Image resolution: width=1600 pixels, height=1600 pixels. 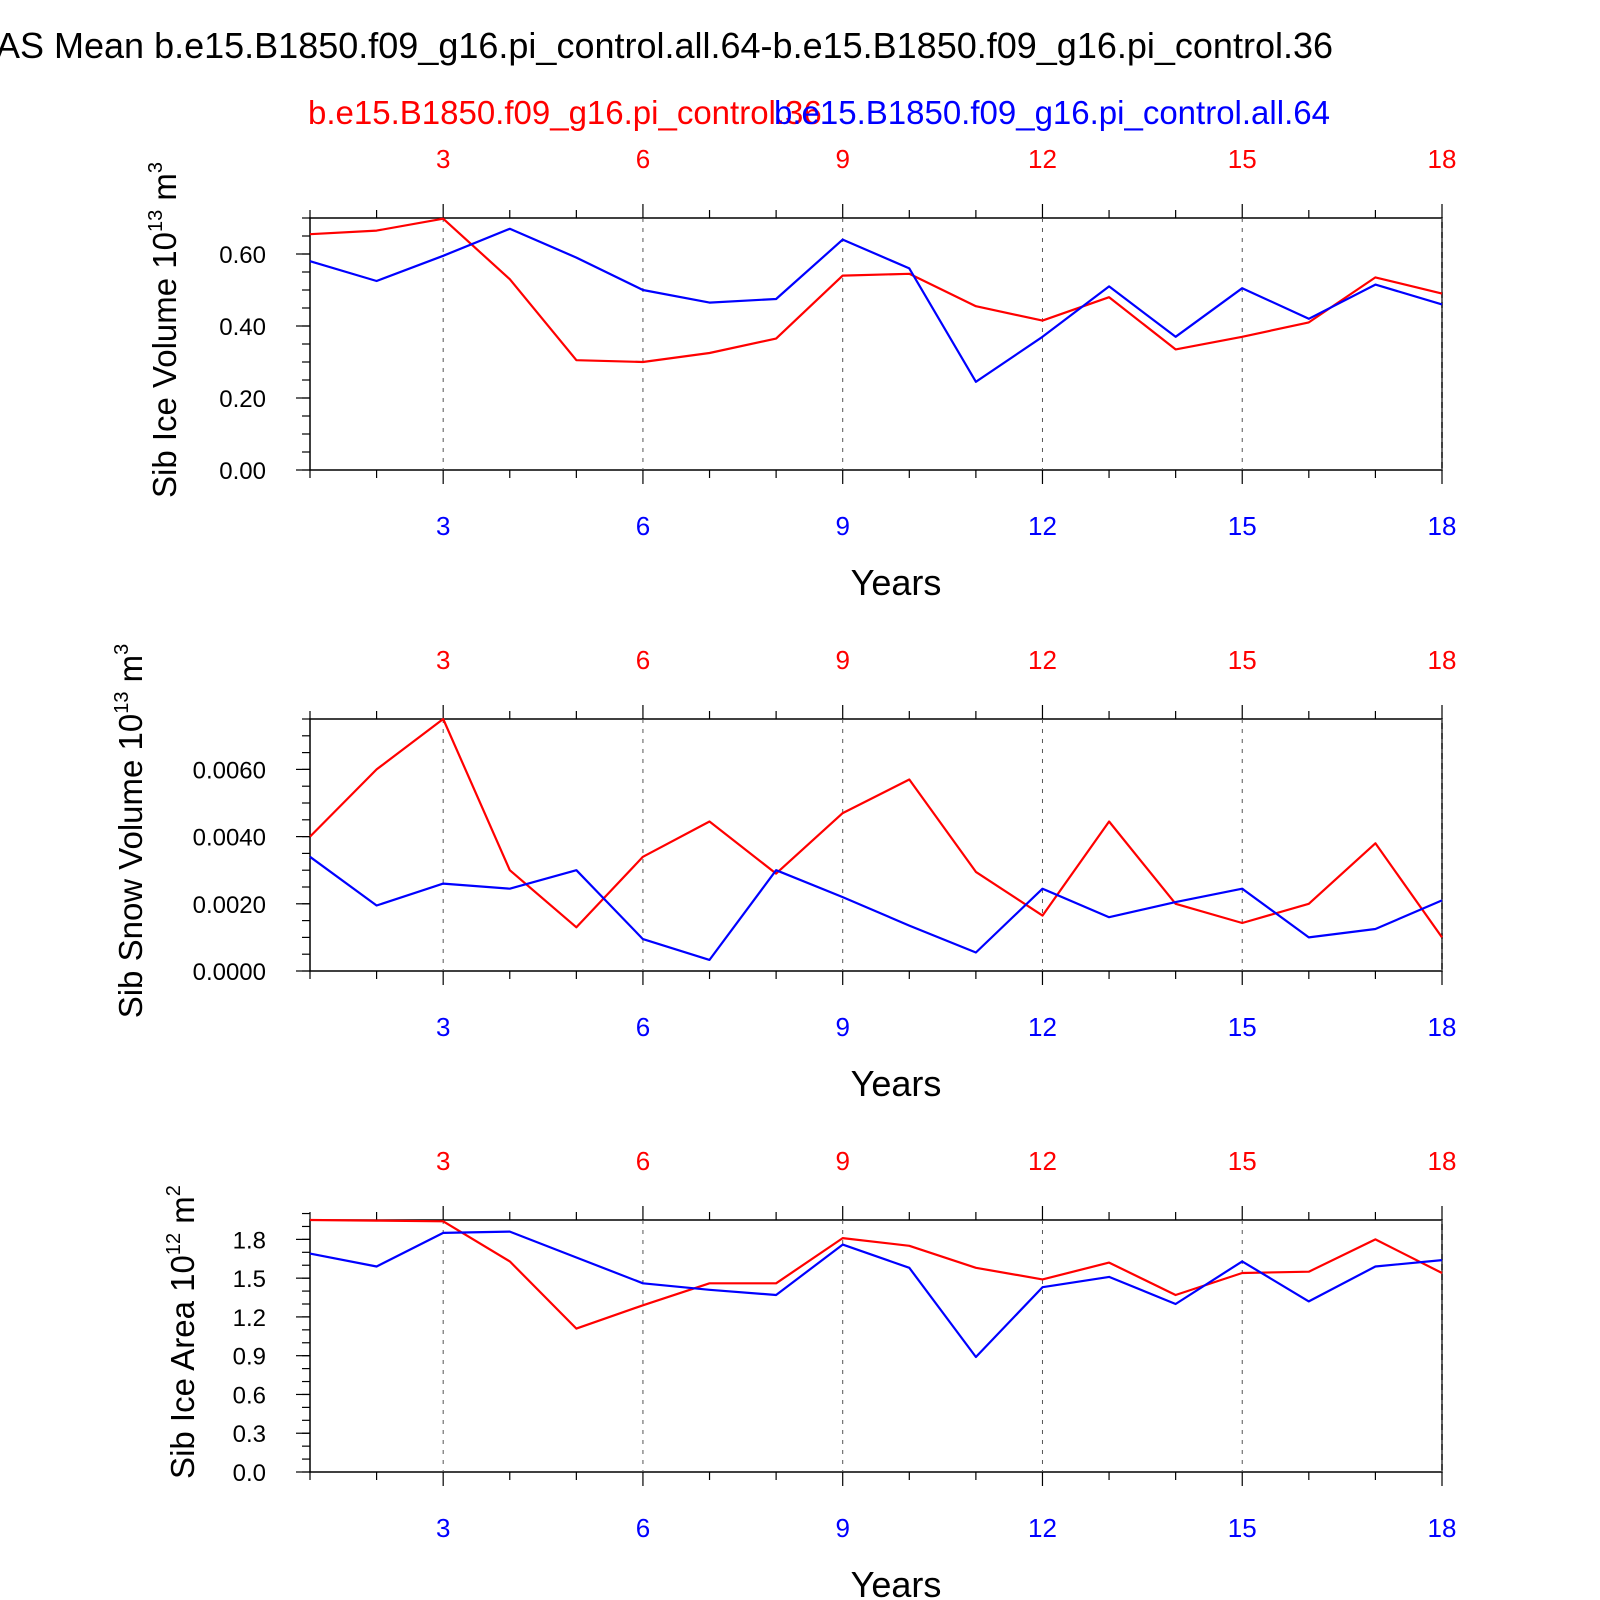 What do you see at coordinates (249, 1434) in the screenshot?
I see `y-tick-label: 0.3` at bounding box center [249, 1434].